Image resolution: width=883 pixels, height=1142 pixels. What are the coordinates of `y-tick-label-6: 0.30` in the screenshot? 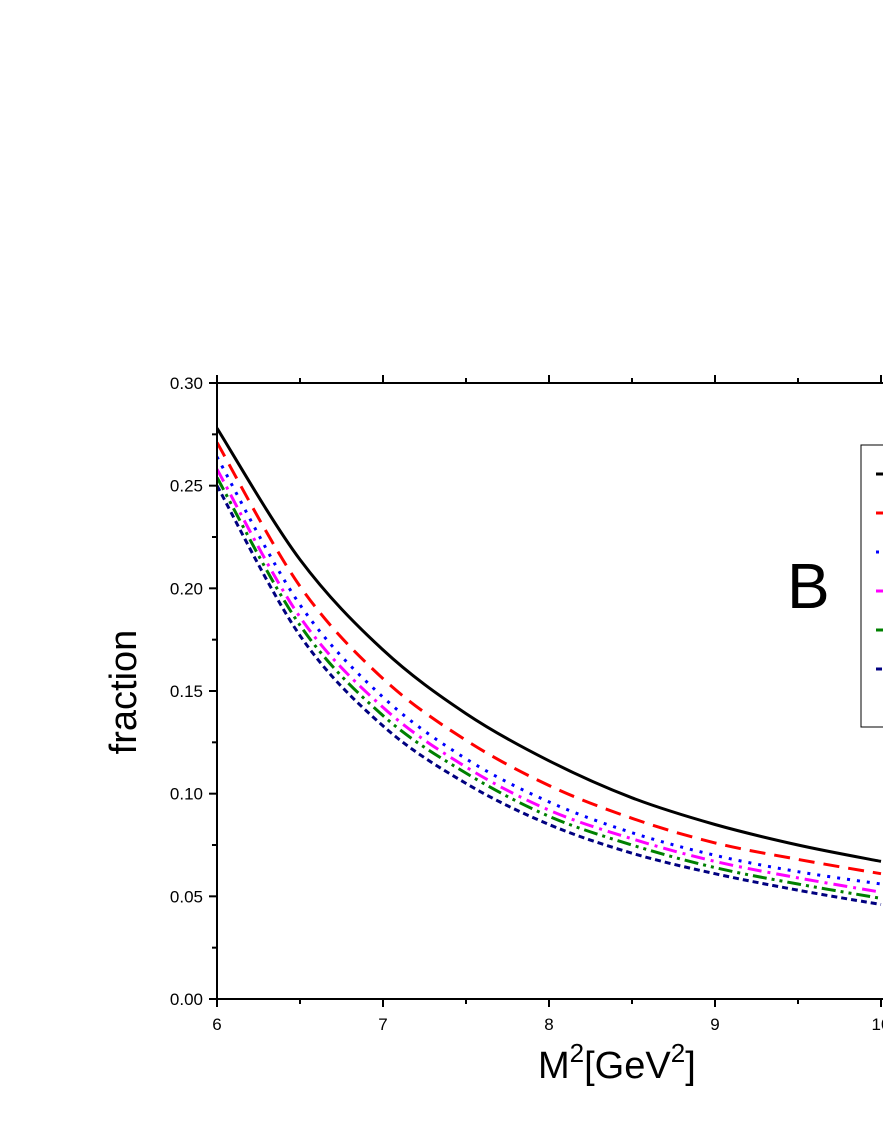 It's located at (186, 383).